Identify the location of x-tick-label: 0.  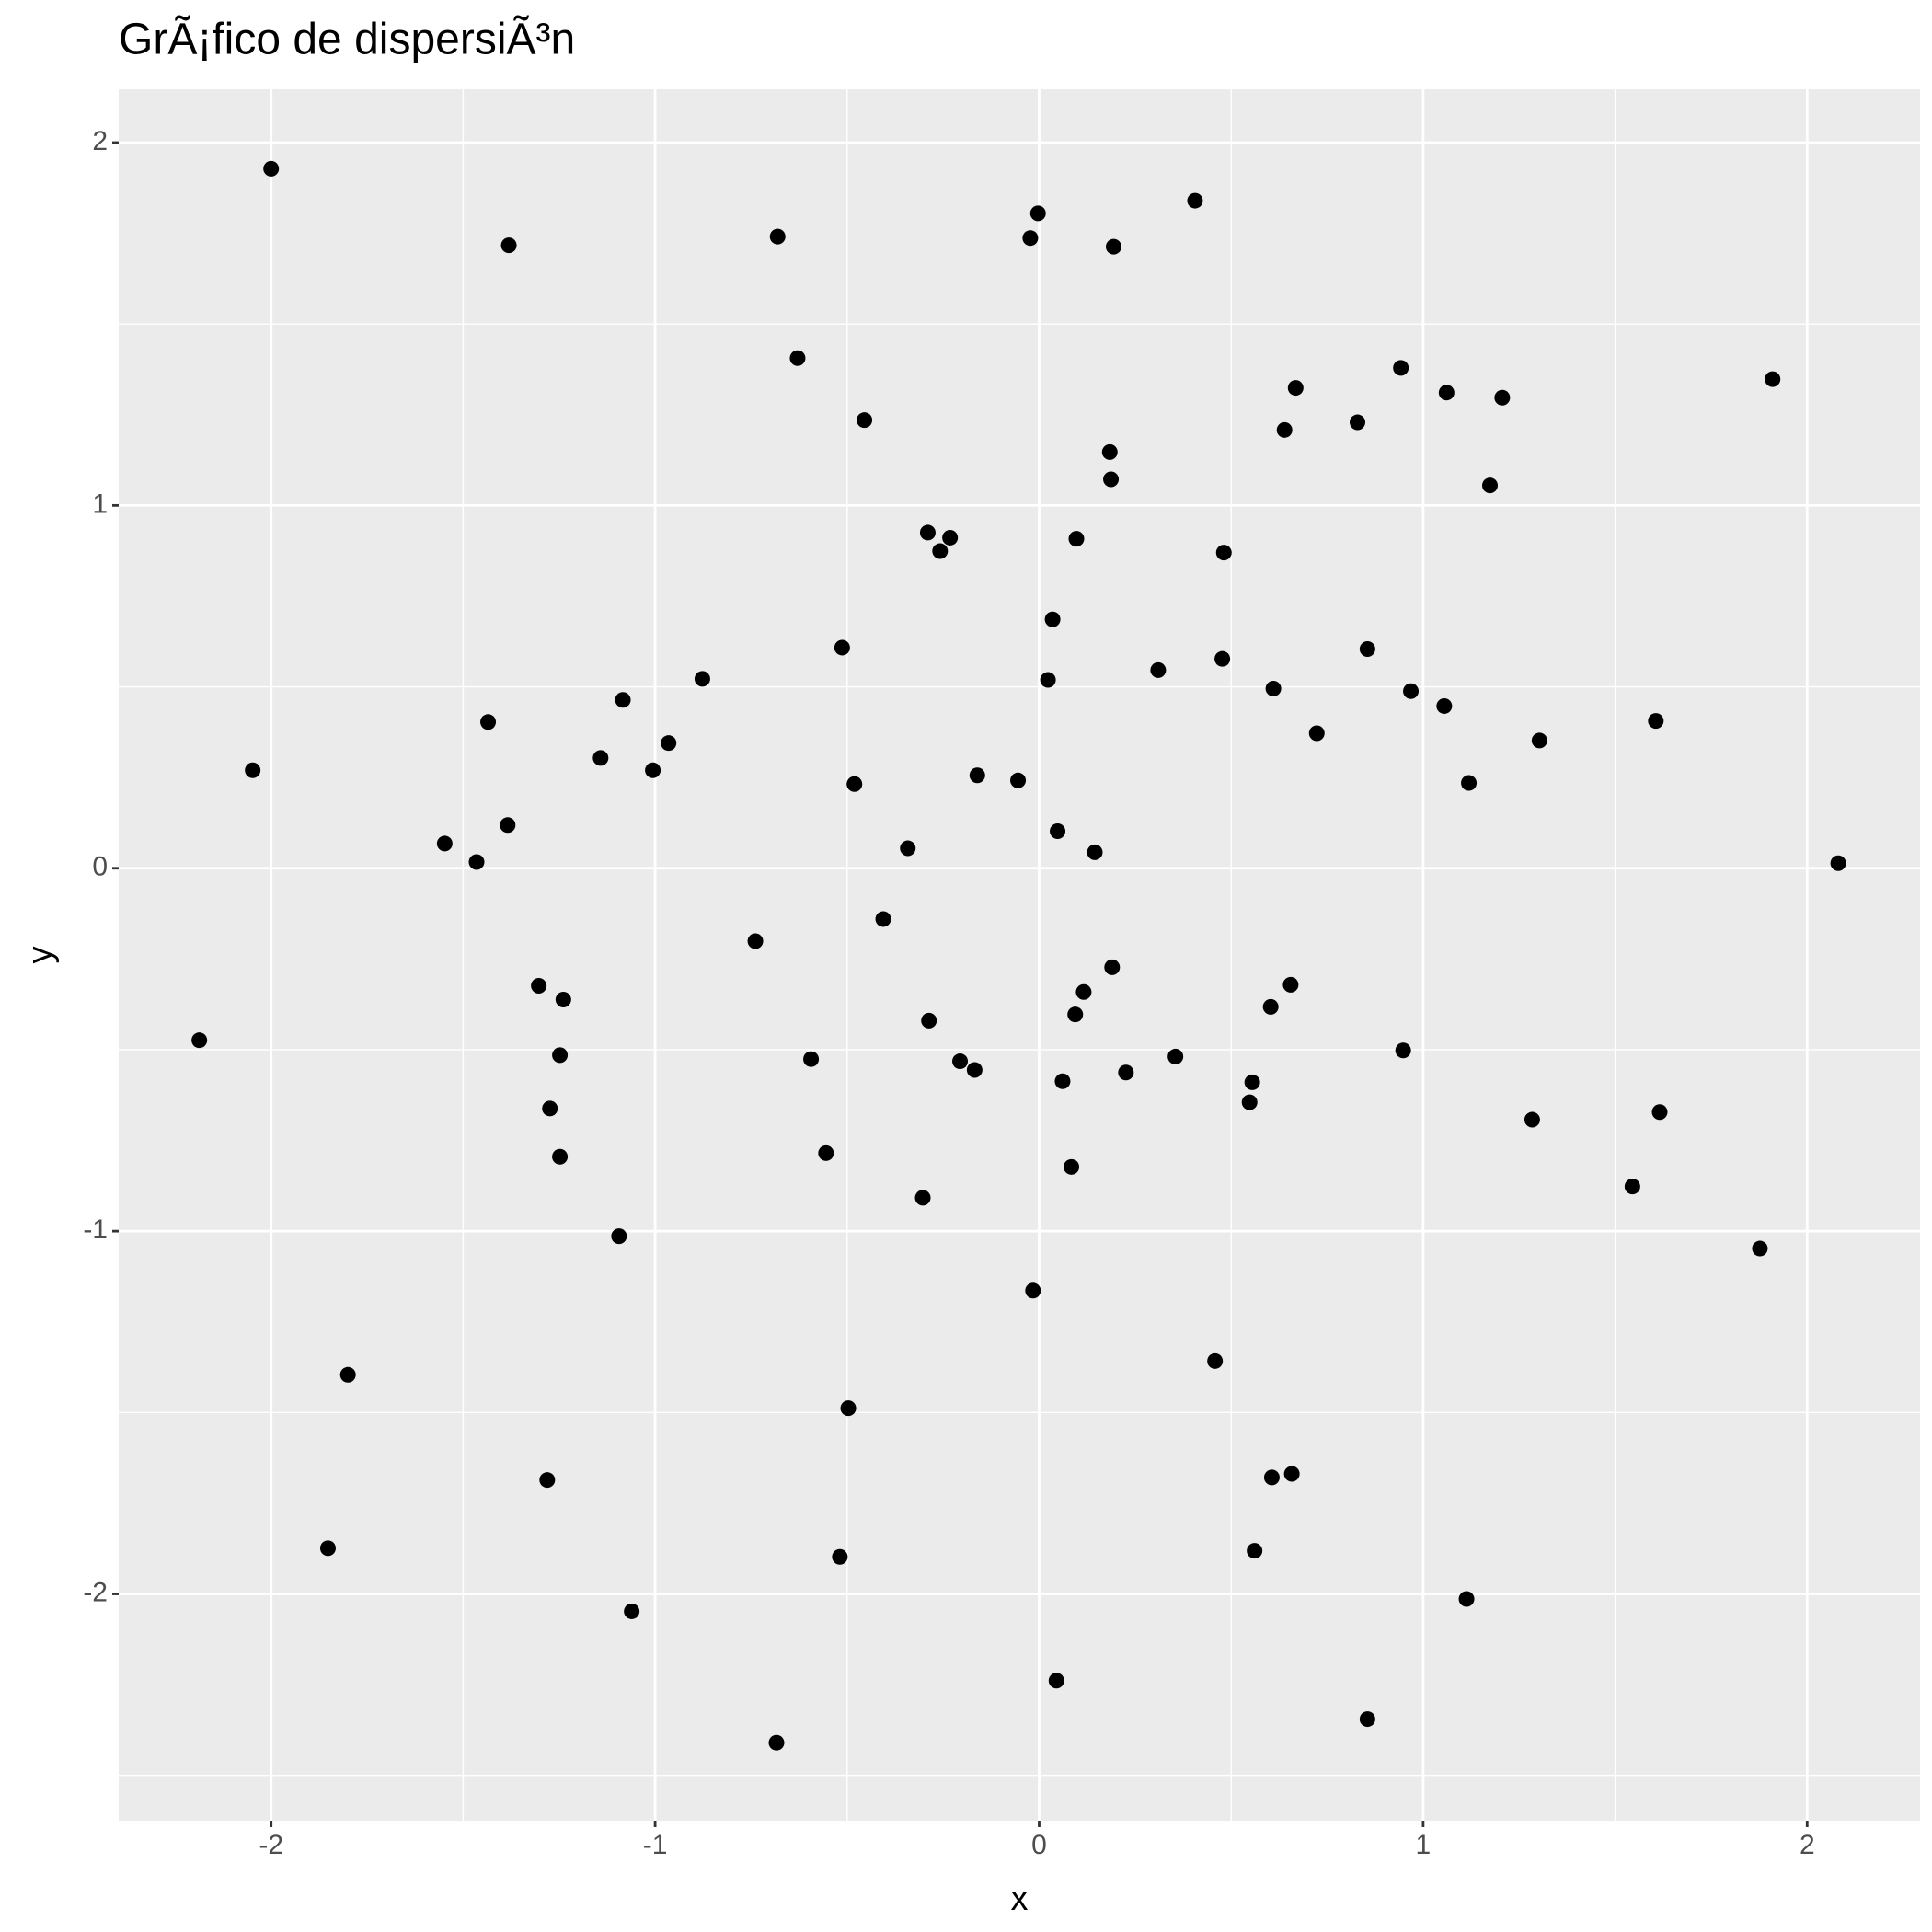
(1039, 1845).